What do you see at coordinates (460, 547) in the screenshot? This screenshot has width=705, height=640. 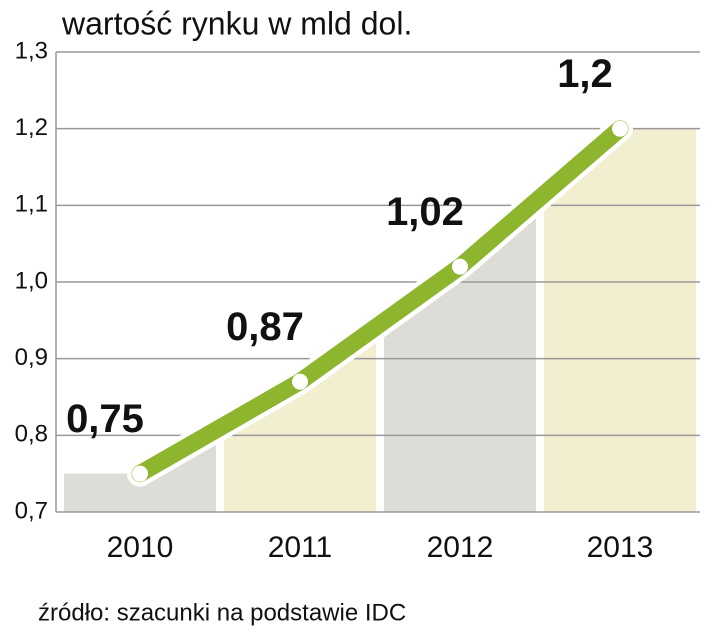 I see `x-tick-label: 2012` at bounding box center [460, 547].